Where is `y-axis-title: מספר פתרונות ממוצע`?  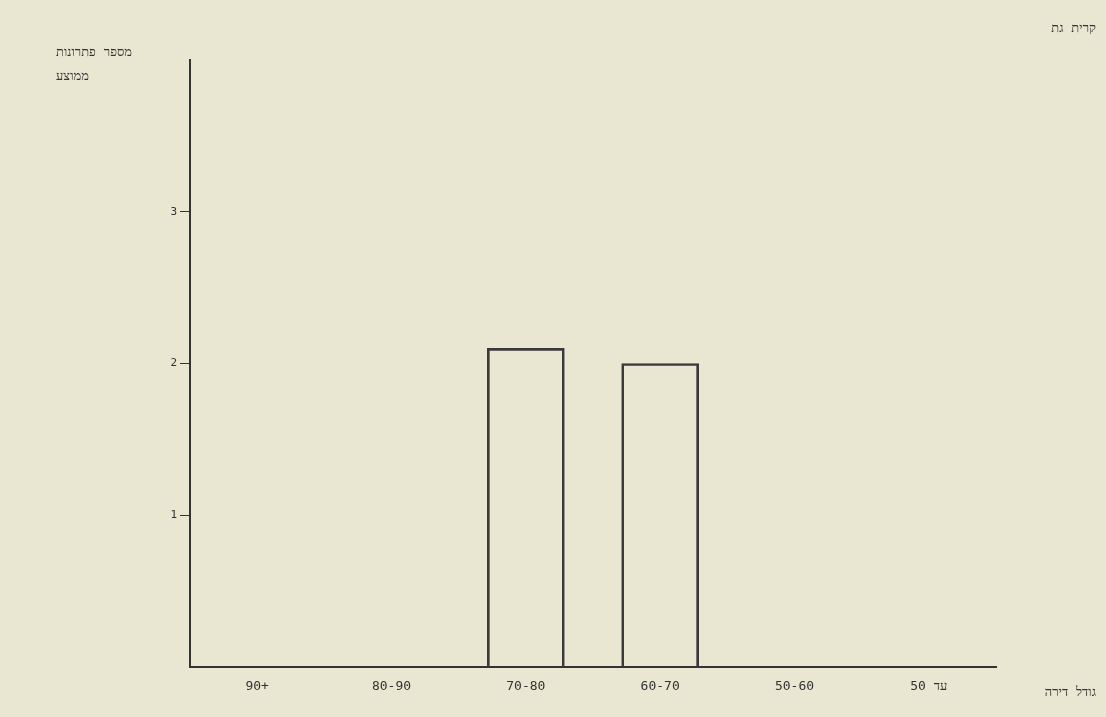
y-axis-title: מספר פתרונות ממוצע is located at coordinates (95, 64).